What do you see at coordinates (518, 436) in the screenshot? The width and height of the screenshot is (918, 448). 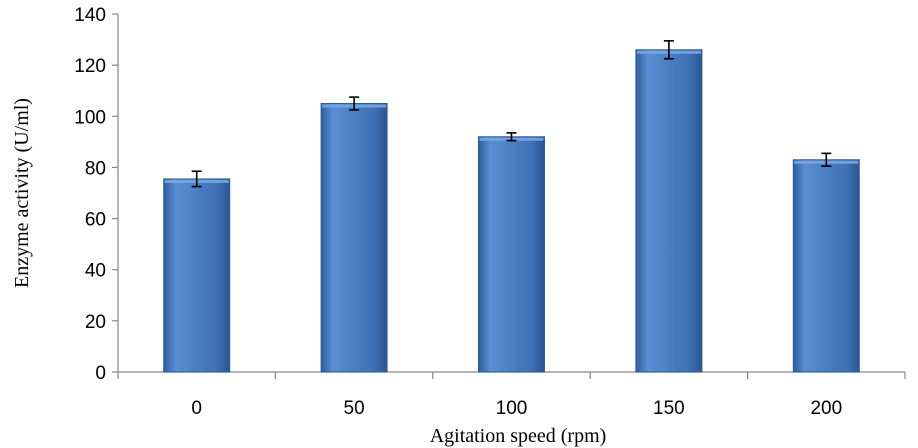 I see `x-axis-title: Agitation speed (rpm)` at bounding box center [518, 436].